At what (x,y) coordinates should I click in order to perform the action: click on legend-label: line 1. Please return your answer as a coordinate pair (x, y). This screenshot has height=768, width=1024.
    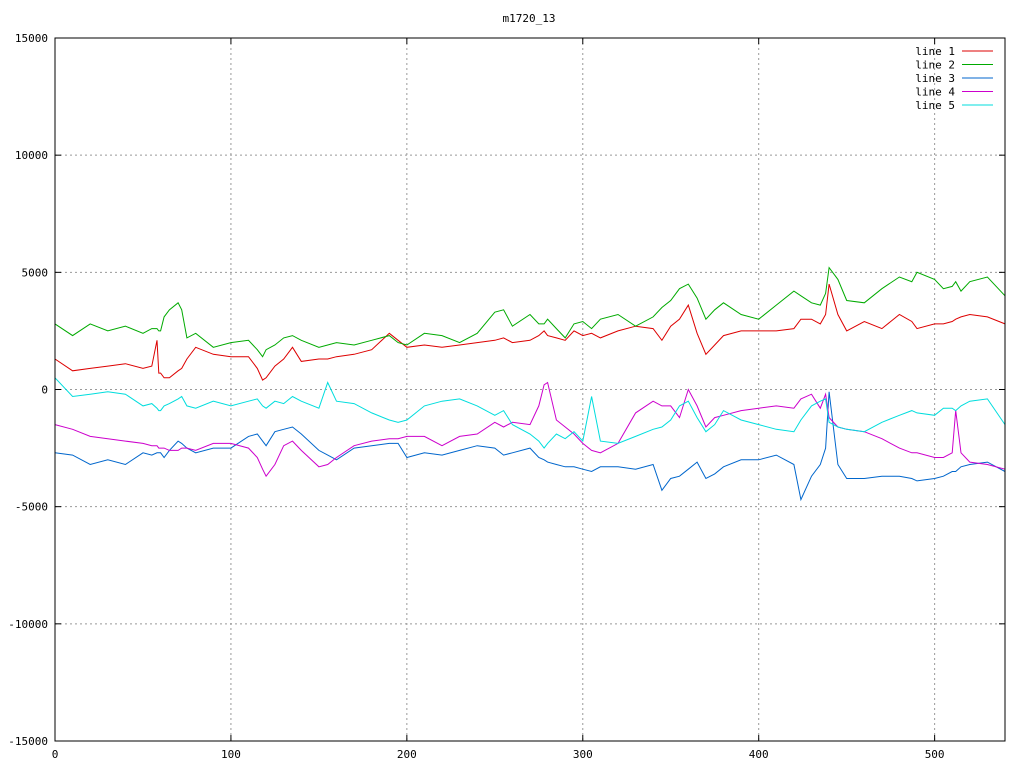
    Looking at the image, I should click on (935, 51).